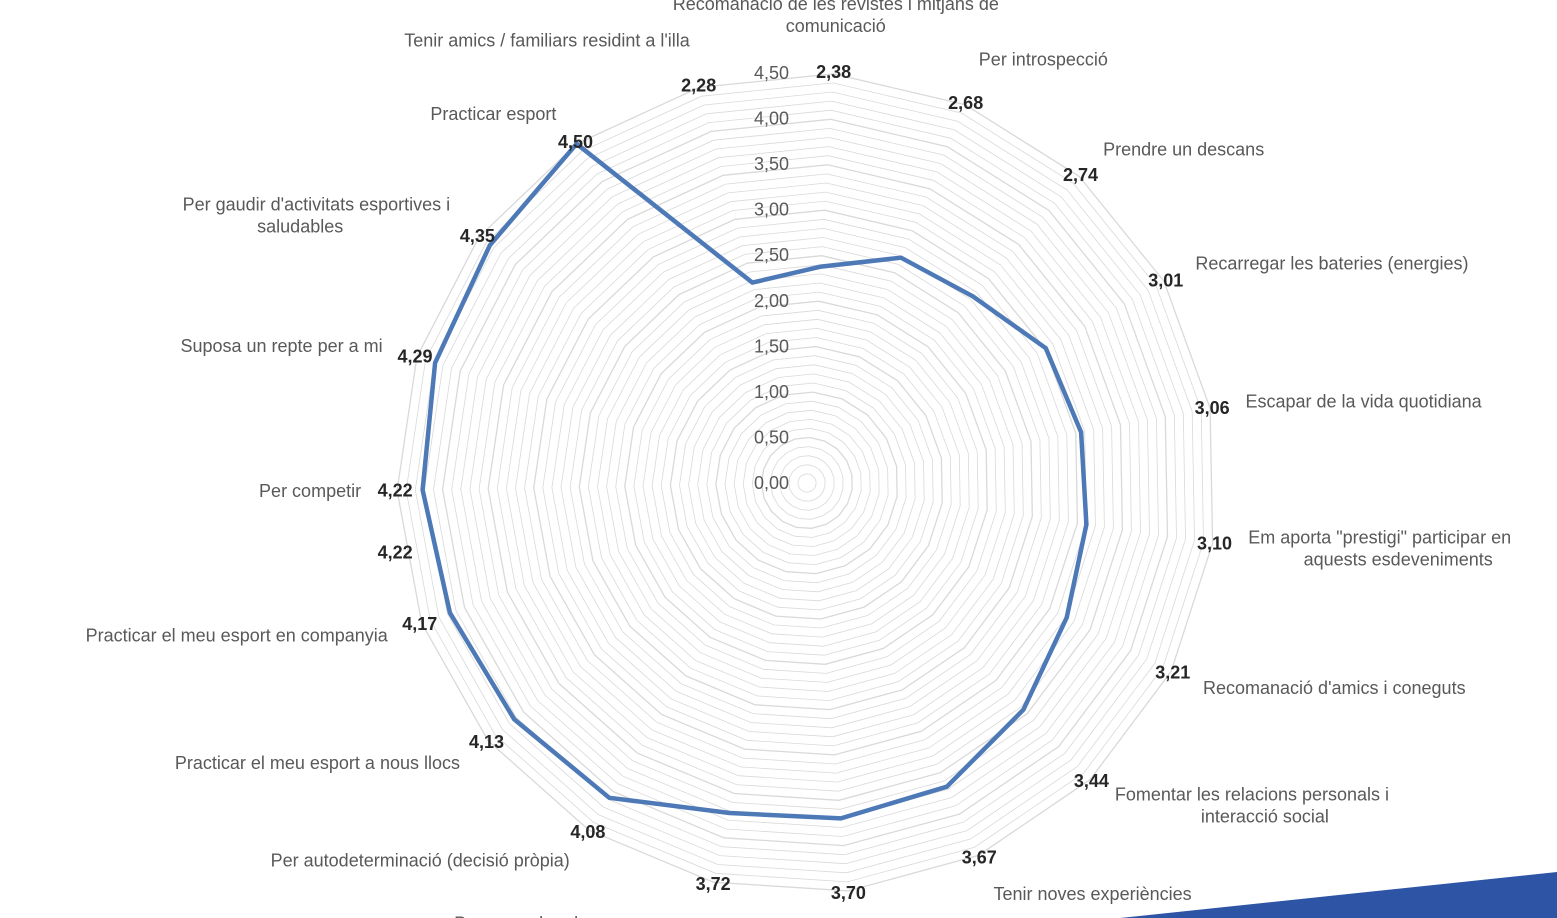 Image resolution: width=1557 pixels, height=918 pixels. What do you see at coordinates (771, 392) in the screenshot?
I see `axis-tick-label: 1,00` at bounding box center [771, 392].